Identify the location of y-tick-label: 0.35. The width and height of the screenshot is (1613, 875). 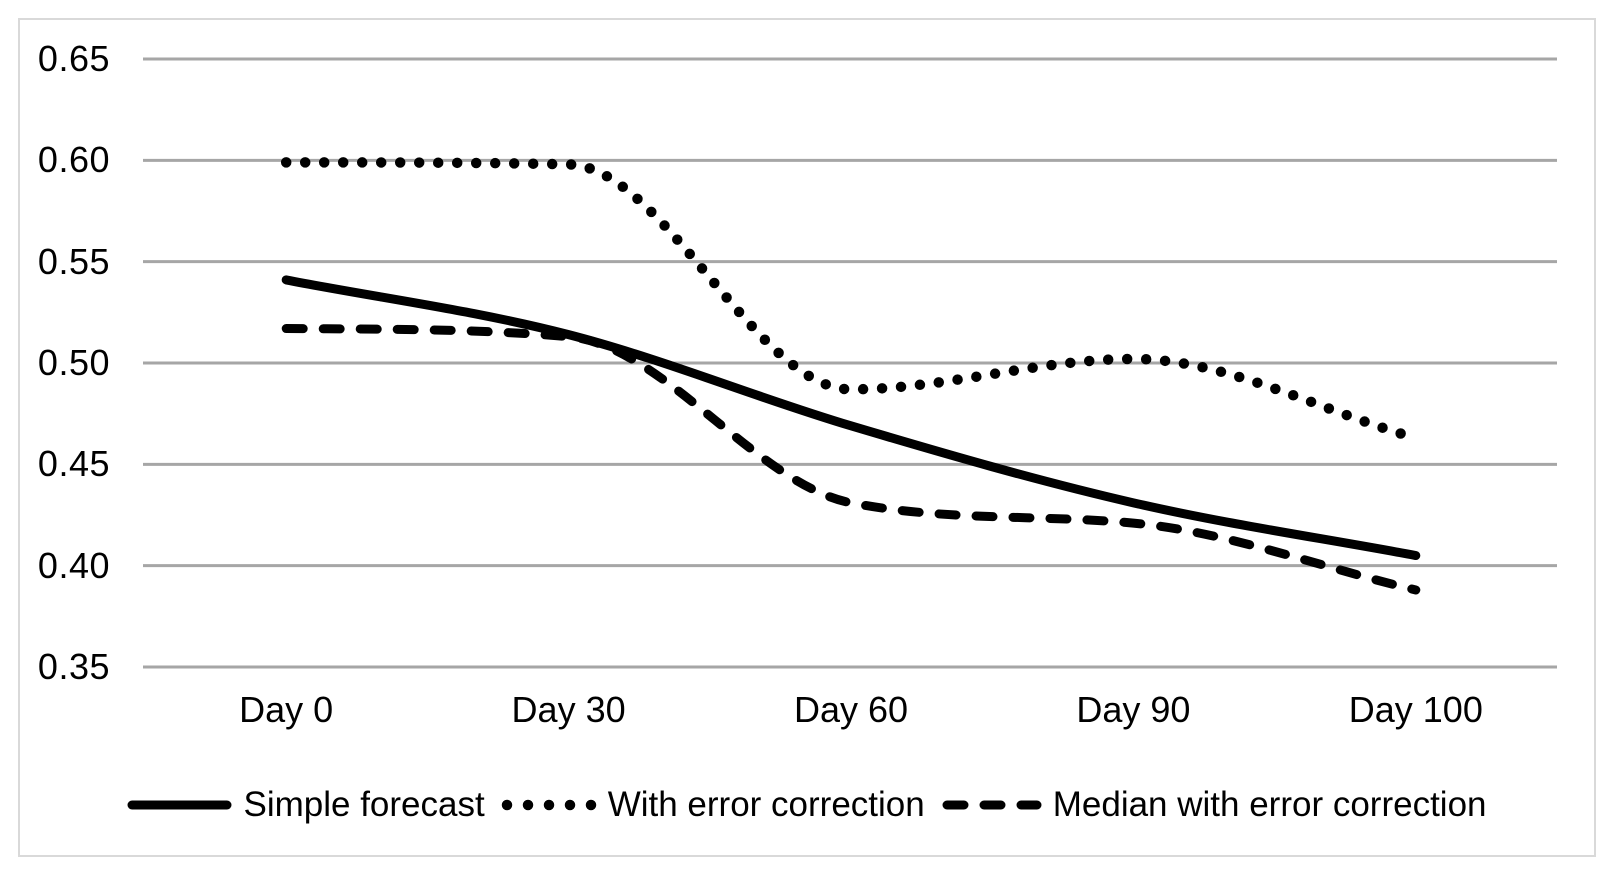
(73, 666).